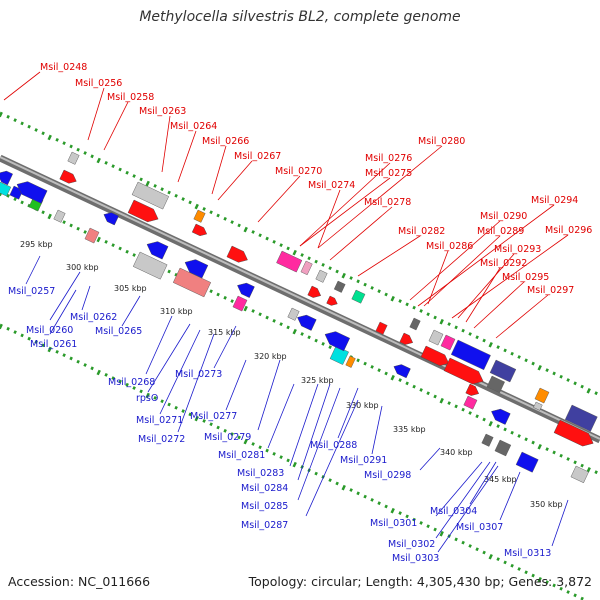 Image resolution: width=600 pixels, height=600 pixels. I want to click on gene-label: Msil_0290, so click(503, 216).